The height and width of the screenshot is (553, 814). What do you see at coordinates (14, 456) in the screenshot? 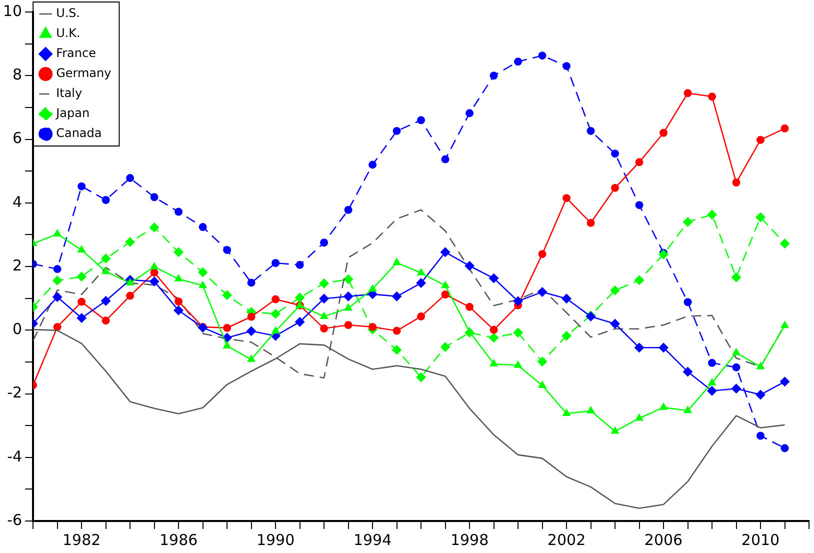
I see `y-tick-label: -4` at bounding box center [14, 456].